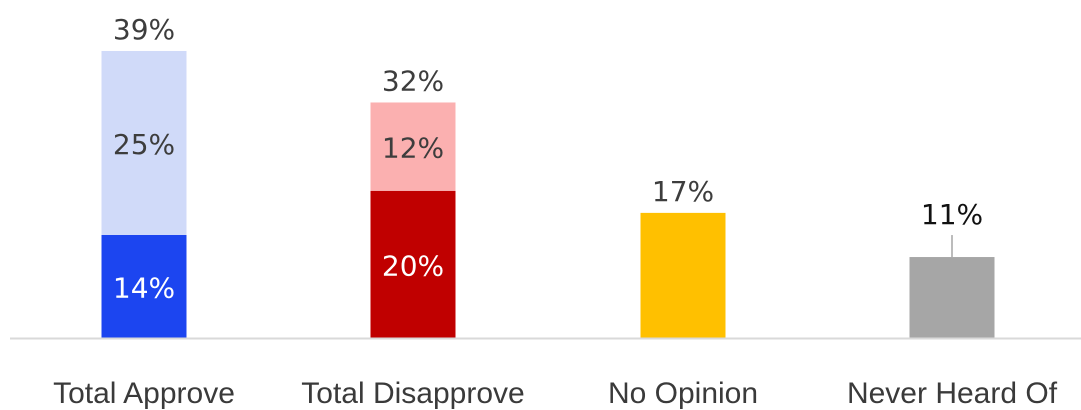 This screenshot has width=1081, height=410. Describe the element at coordinates (683, 393) in the screenshot. I see `category-label-no-opinion: No Opinion` at that location.